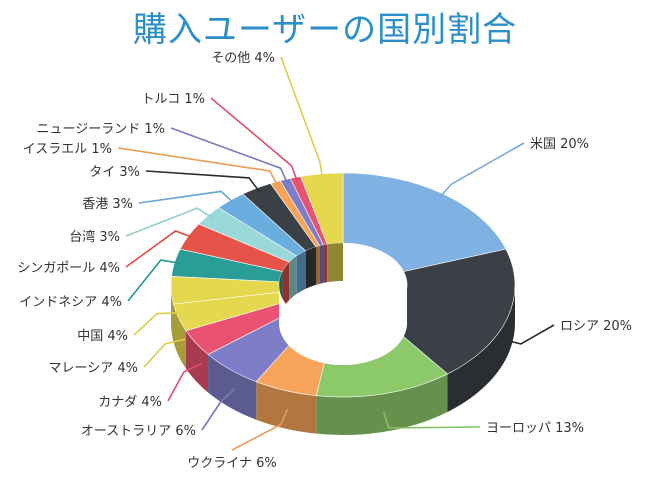  What do you see at coordinates (94, 368) in the screenshot?
I see `slice-label-7: マレーシア 4%` at bounding box center [94, 368].